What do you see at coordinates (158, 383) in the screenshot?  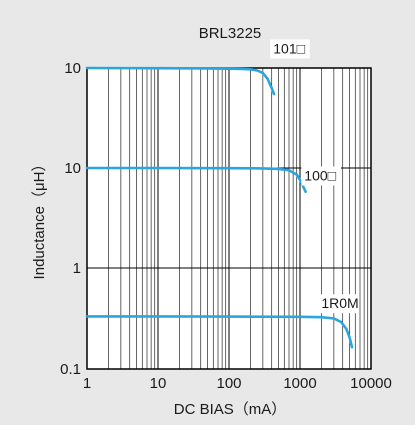 I see `x-tick-label: 10` at bounding box center [158, 383].